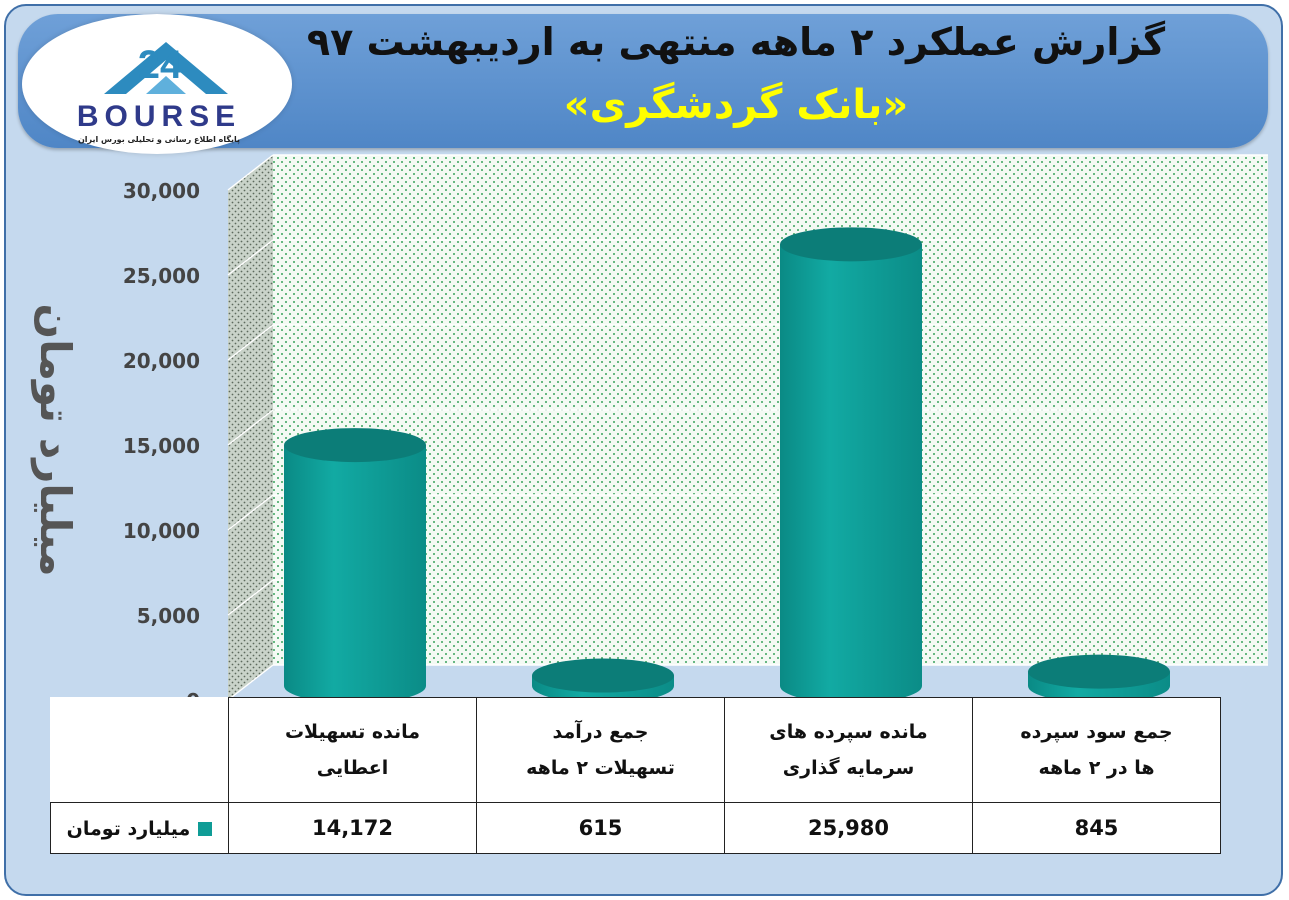  What do you see at coordinates (168, 616) in the screenshot?
I see `y-tick-label: 5,000` at bounding box center [168, 616].